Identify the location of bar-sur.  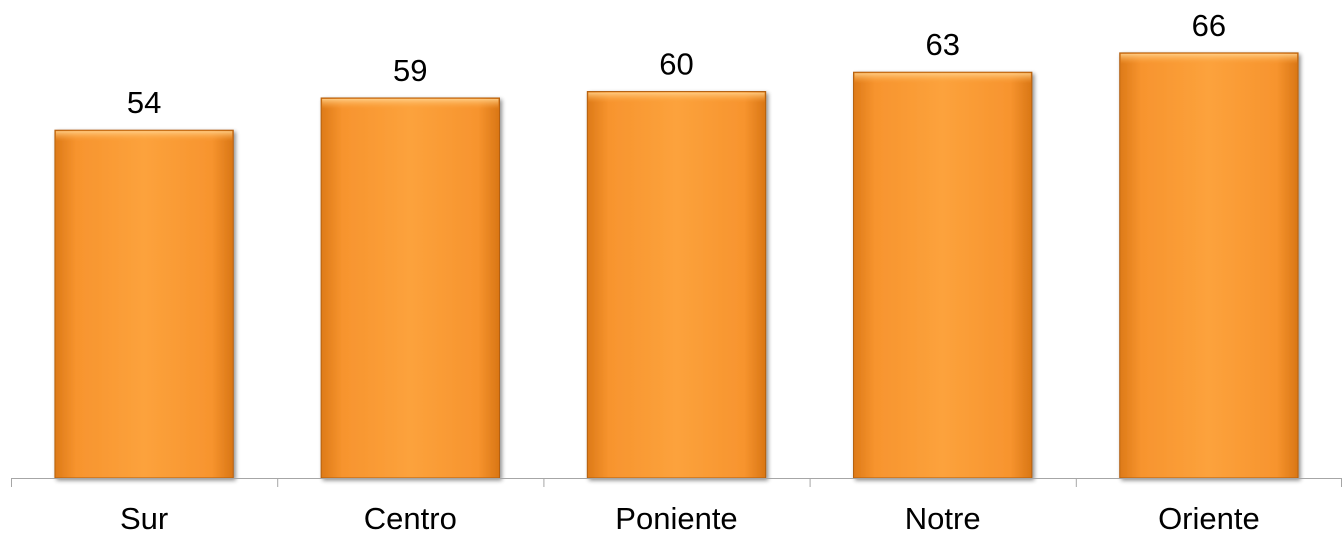
(144, 304).